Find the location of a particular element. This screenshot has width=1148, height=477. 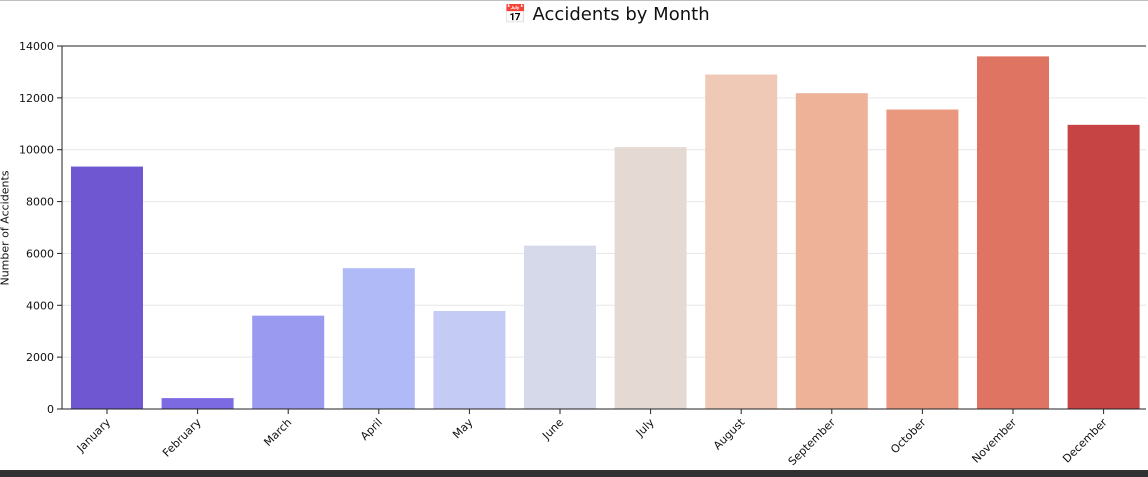

x-tick-label: January is located at coordinates (94, 436).